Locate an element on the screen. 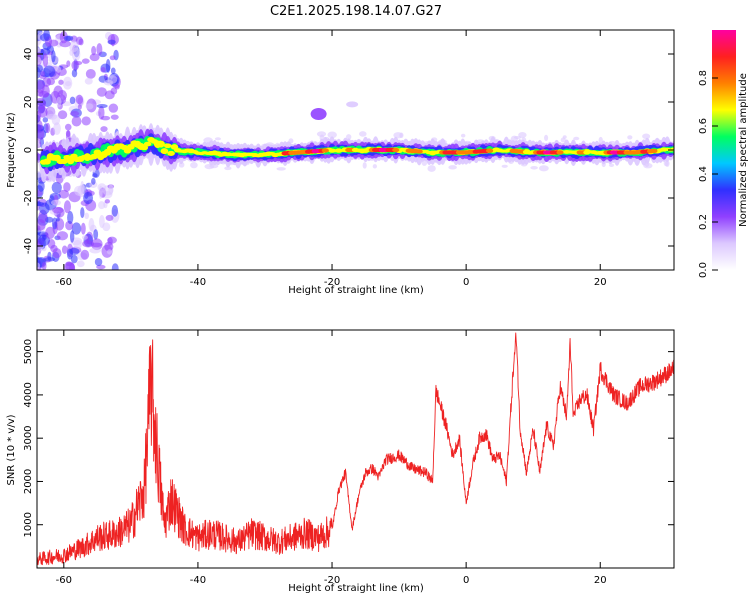 This screenshot has height=600, width=750. snr-y-tick-label: 2000 is located at coordinates (28, 481).